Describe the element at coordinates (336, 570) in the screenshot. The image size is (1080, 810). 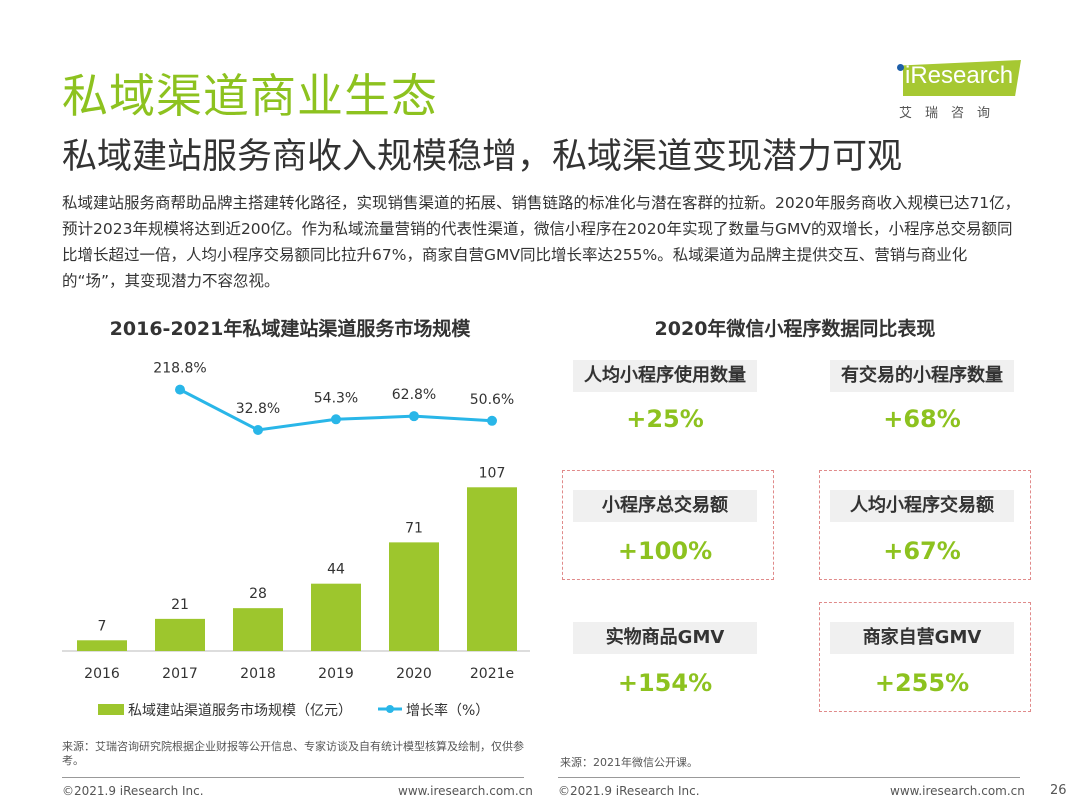
I see `bar-value-label: 44` at that location.